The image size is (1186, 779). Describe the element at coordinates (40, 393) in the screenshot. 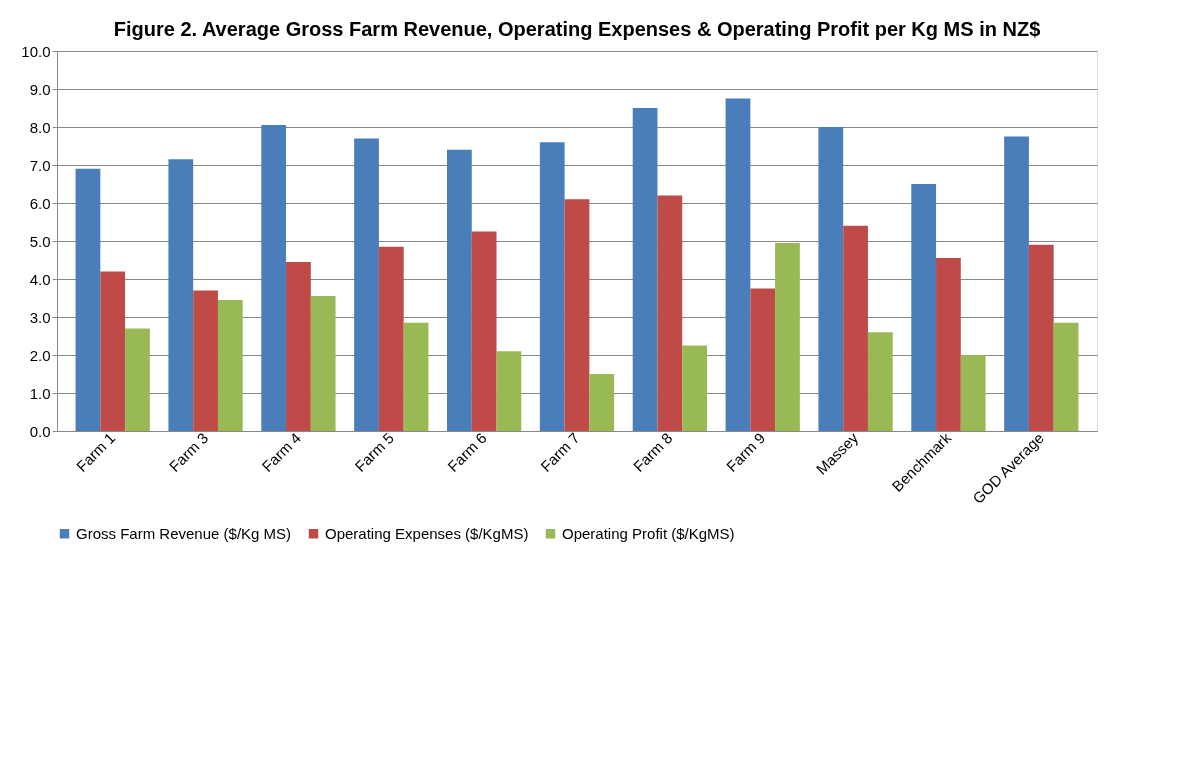

I see `y-tick-label: 1.0` at that location.